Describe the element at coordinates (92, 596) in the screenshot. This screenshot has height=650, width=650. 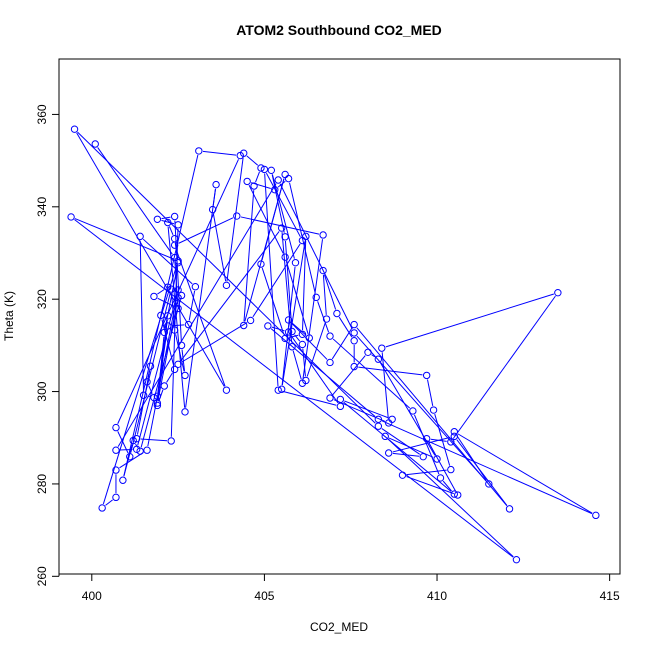
I see `x-tick-label: 400` at that location.